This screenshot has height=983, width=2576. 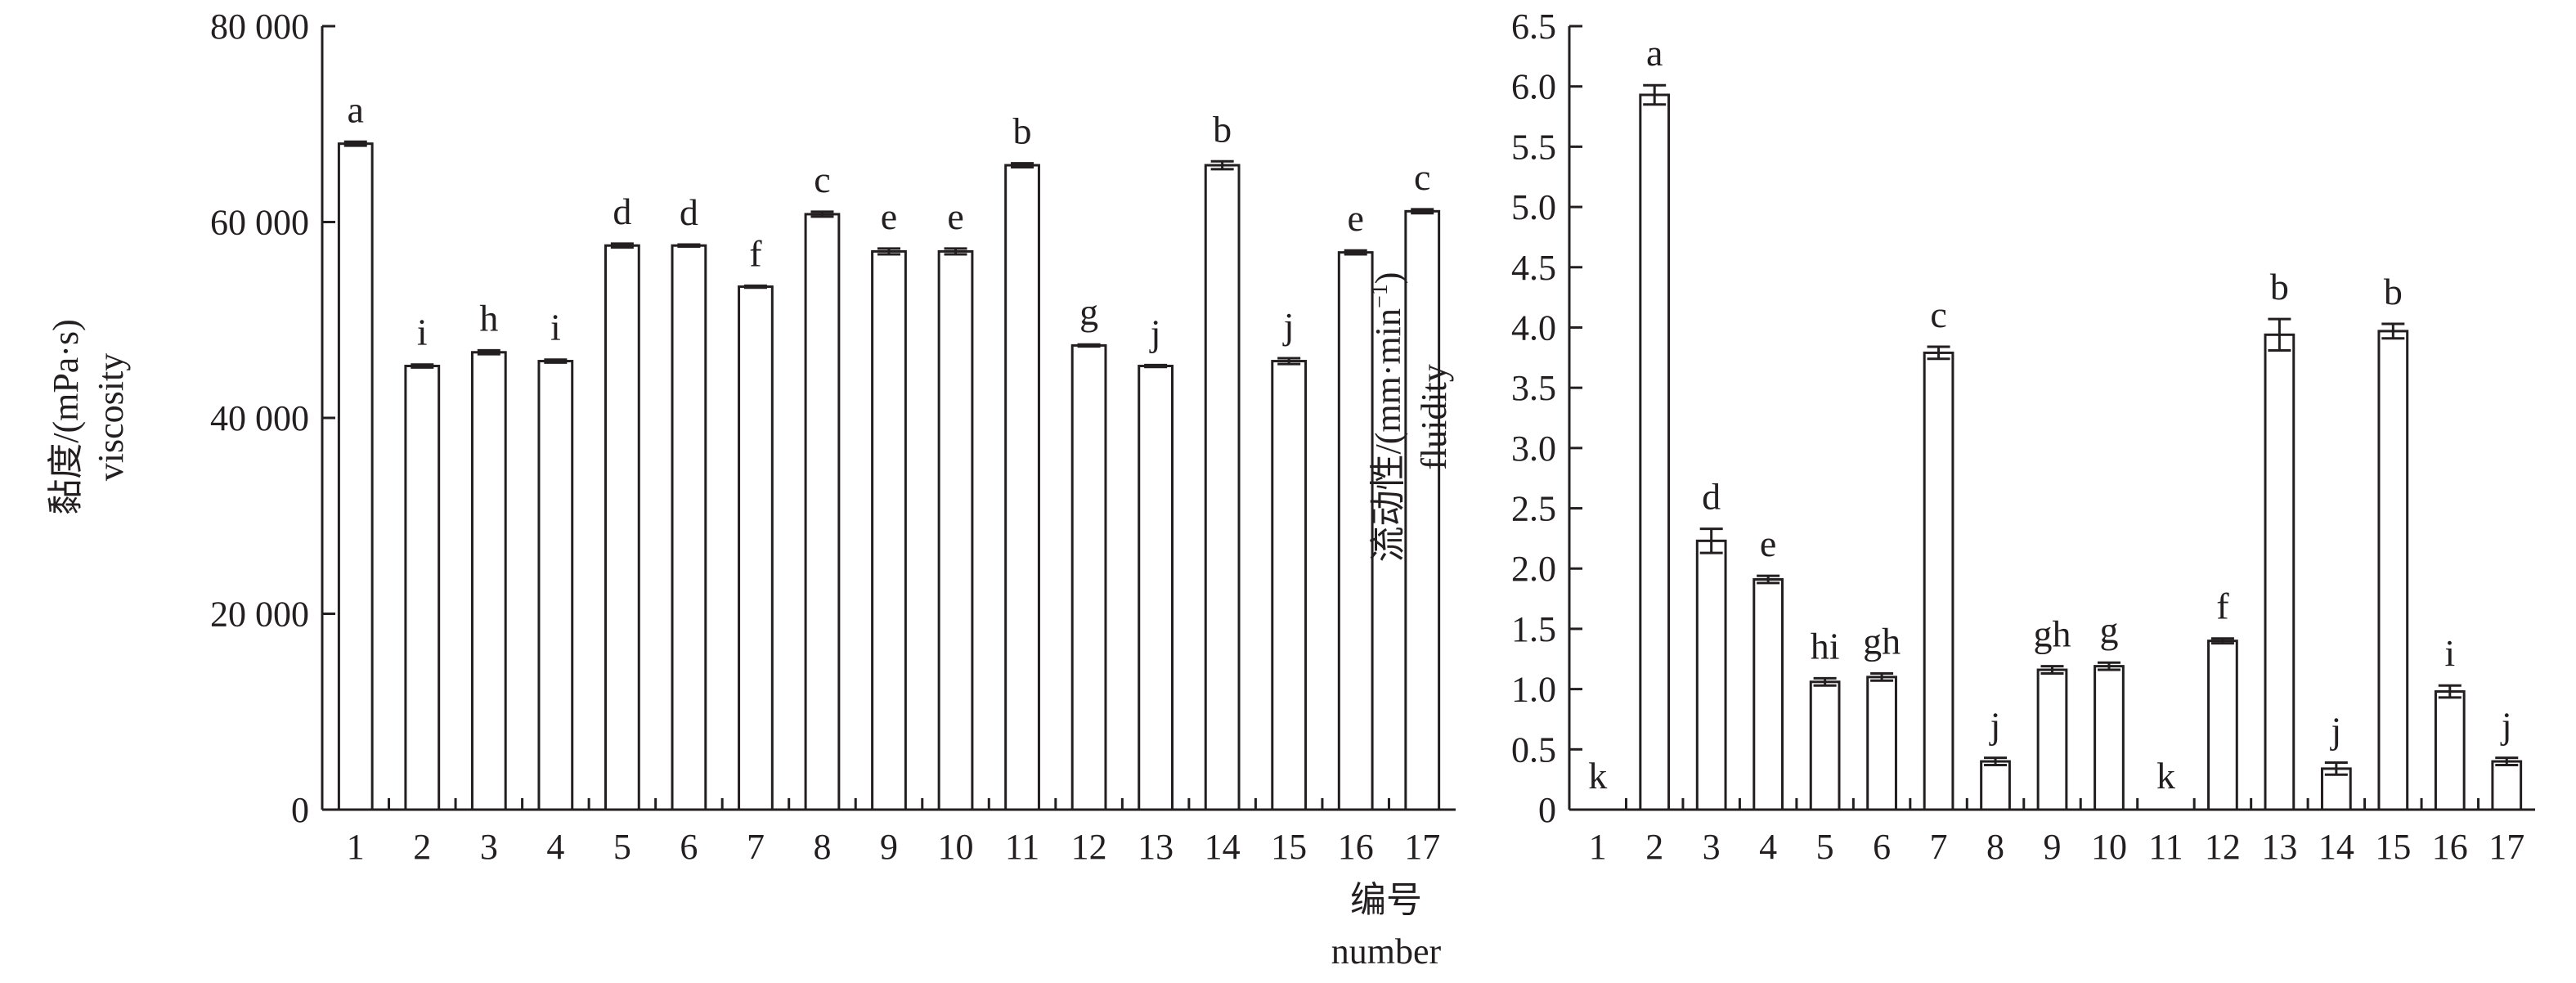 What do you see at coordinates (422, 847) in the screenshot?
I see `x-tick-label: 2` at bounding box center [422, 847].